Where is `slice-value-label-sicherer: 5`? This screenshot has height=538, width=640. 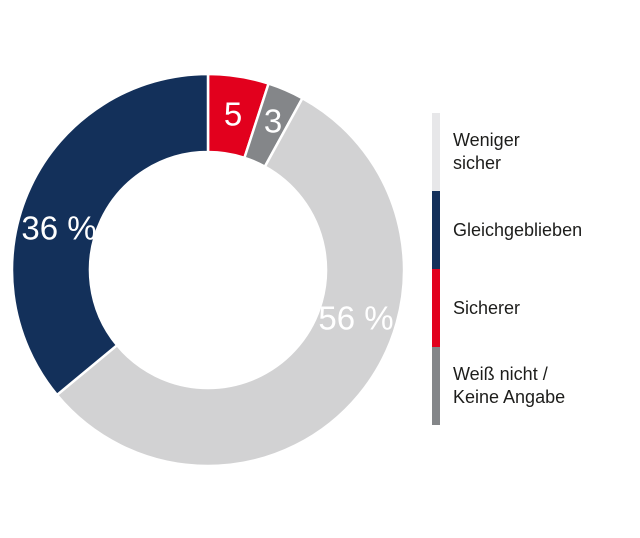
slice-value-label-sicherer: 5 is located at coordinates (233, 114).